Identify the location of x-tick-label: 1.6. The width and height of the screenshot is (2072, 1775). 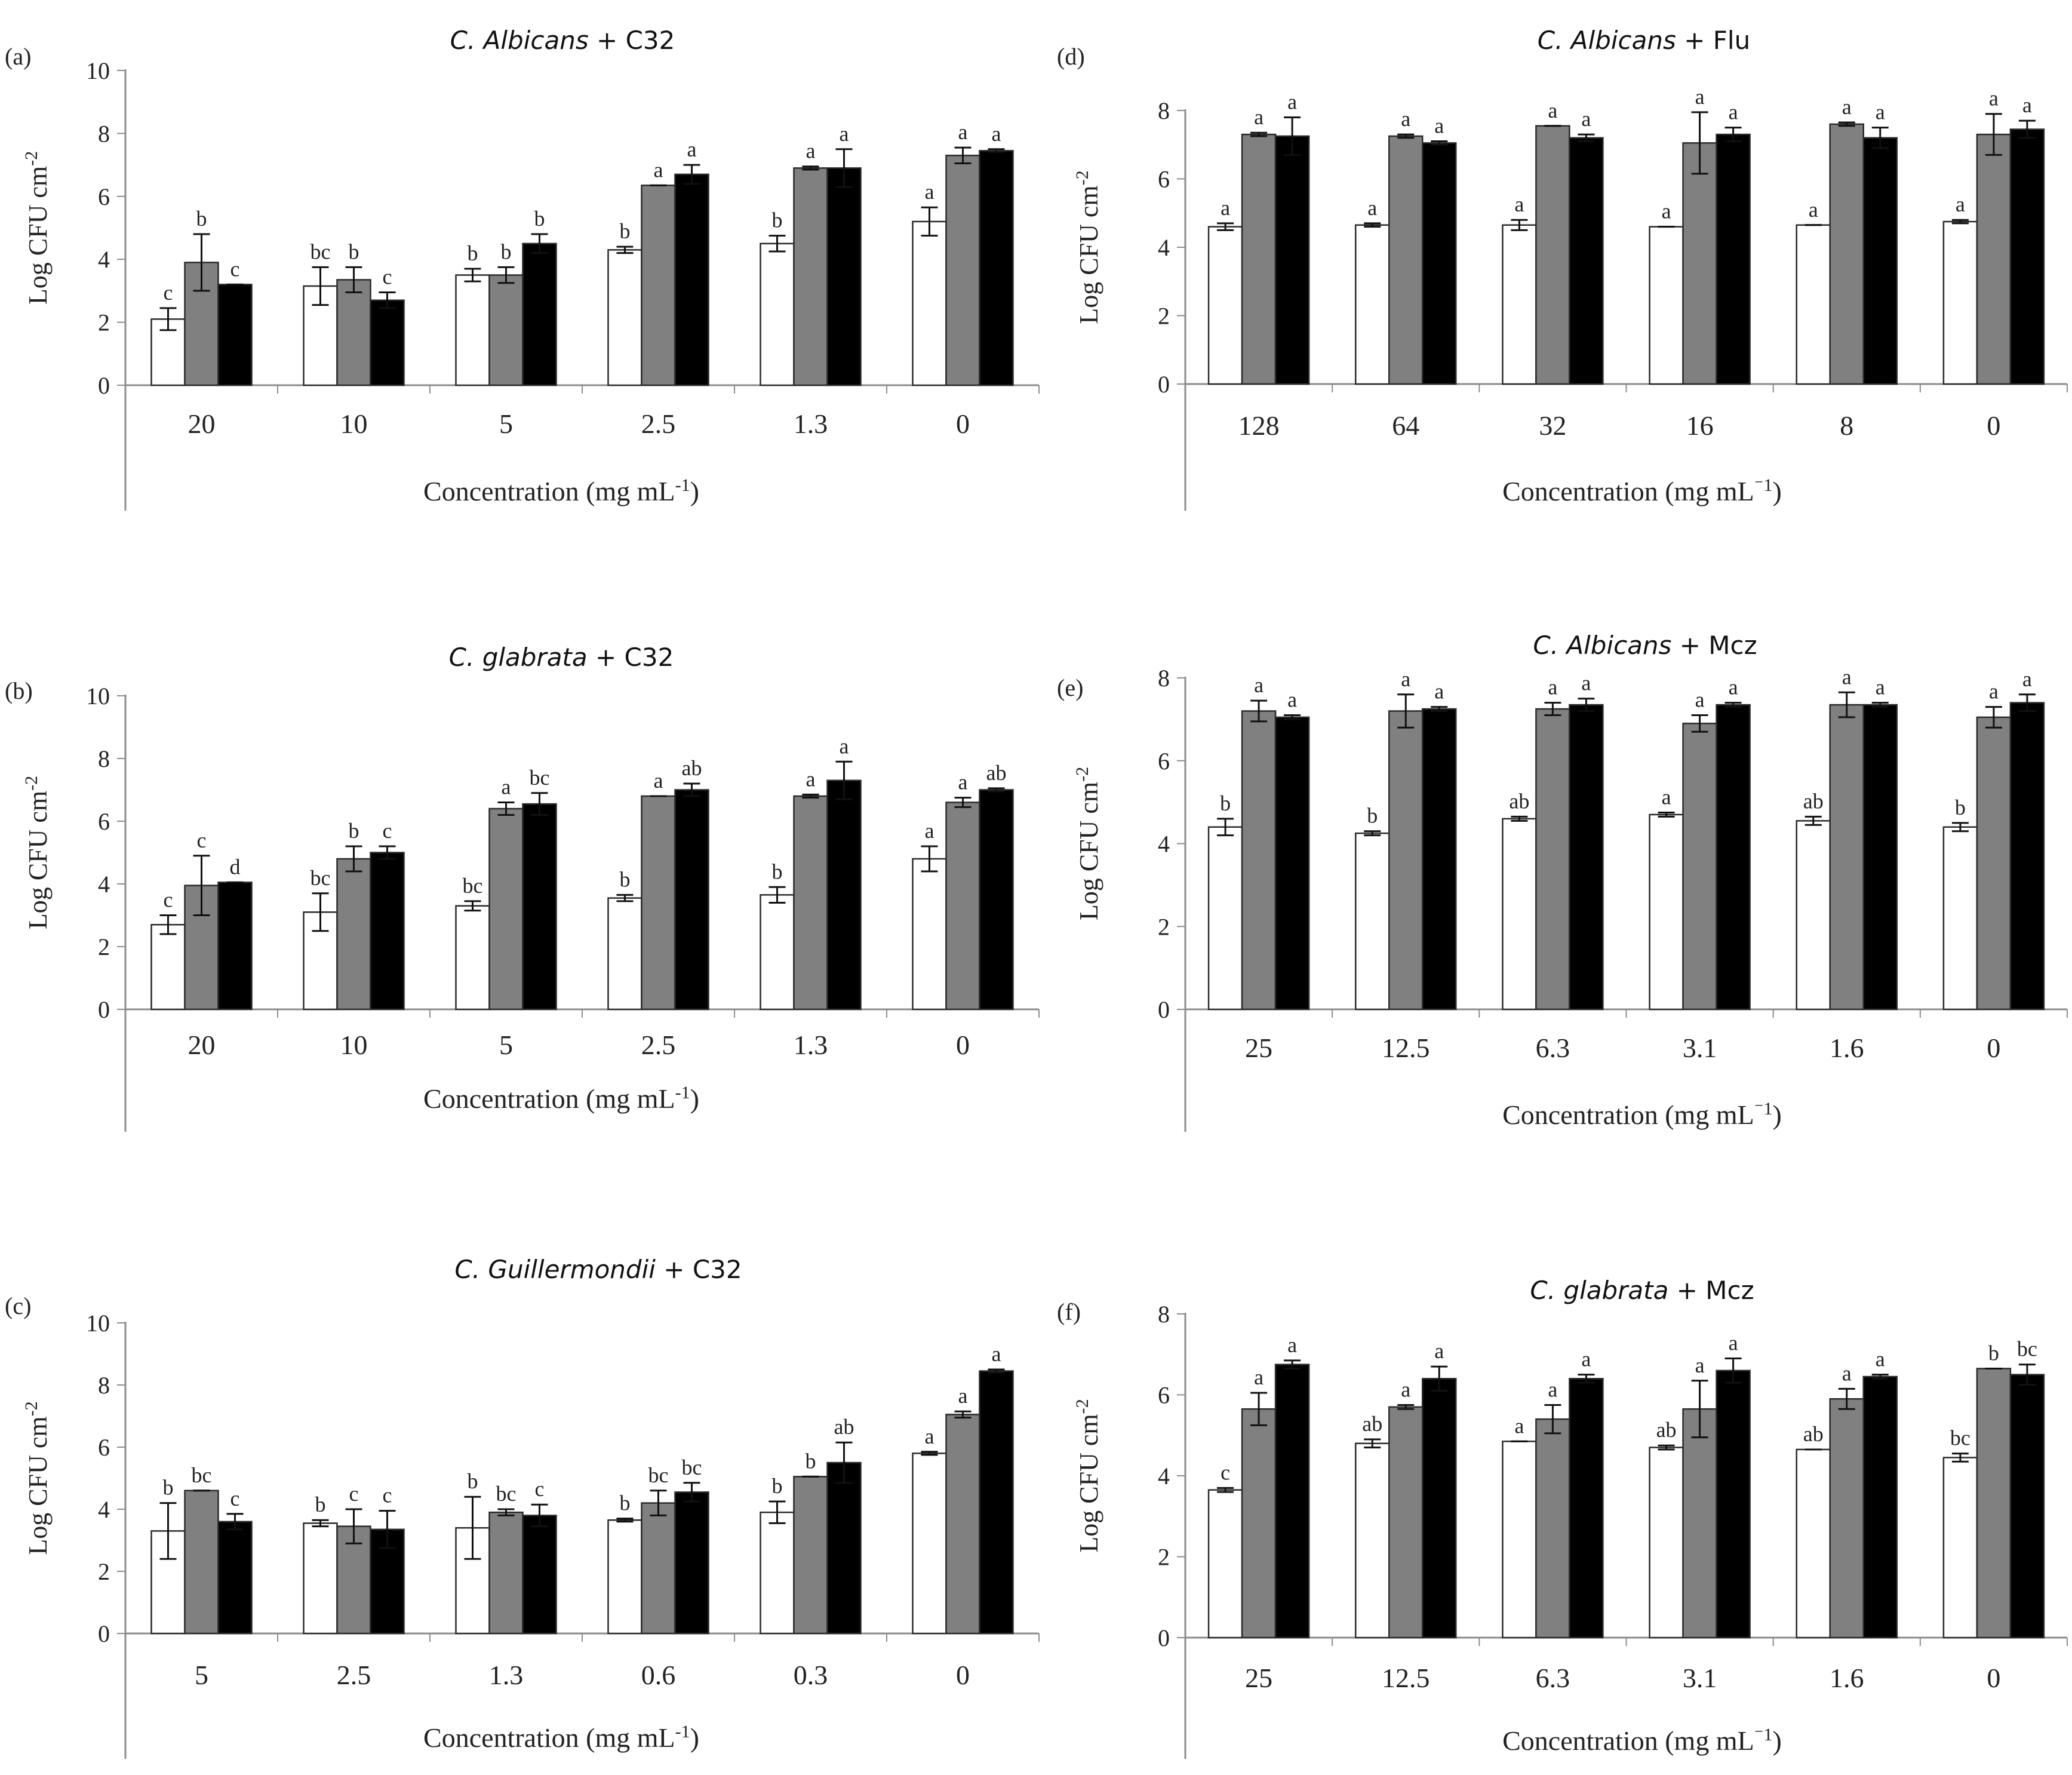
(1847, 1678).